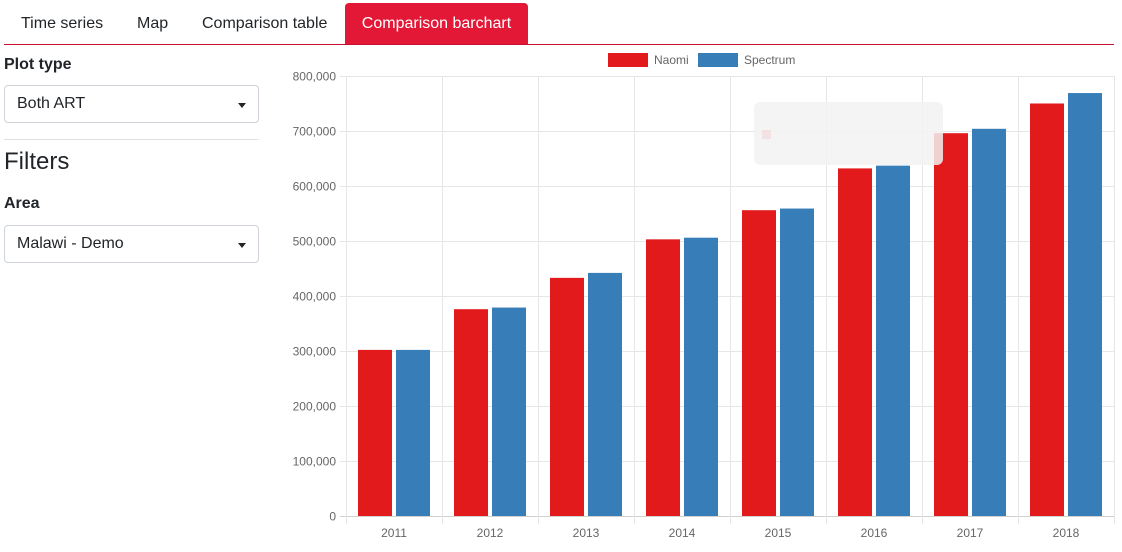 This screenshot has height=552, width=1122. I want to click on bar-spectrum-2016, so click(893, 340).